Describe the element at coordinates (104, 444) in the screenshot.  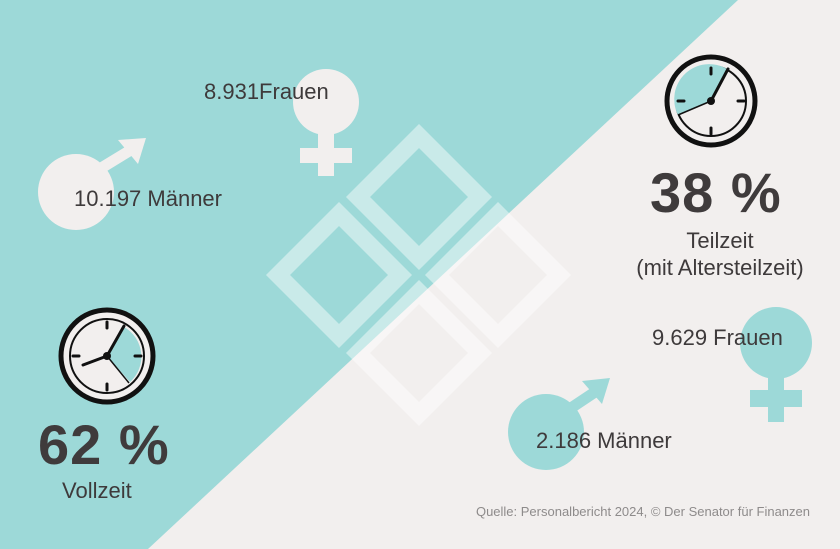
I see `vollzeit-percent: 62 %` at that location.